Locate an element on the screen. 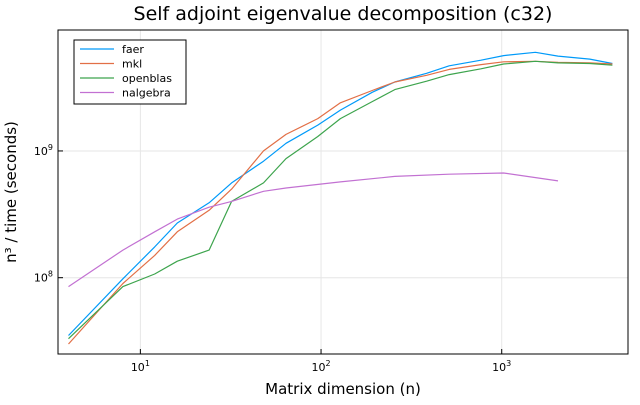 The height and width of the screenshot is (405, 640). y-tick-label: 10⁸ is located at coordinates (43, 277).